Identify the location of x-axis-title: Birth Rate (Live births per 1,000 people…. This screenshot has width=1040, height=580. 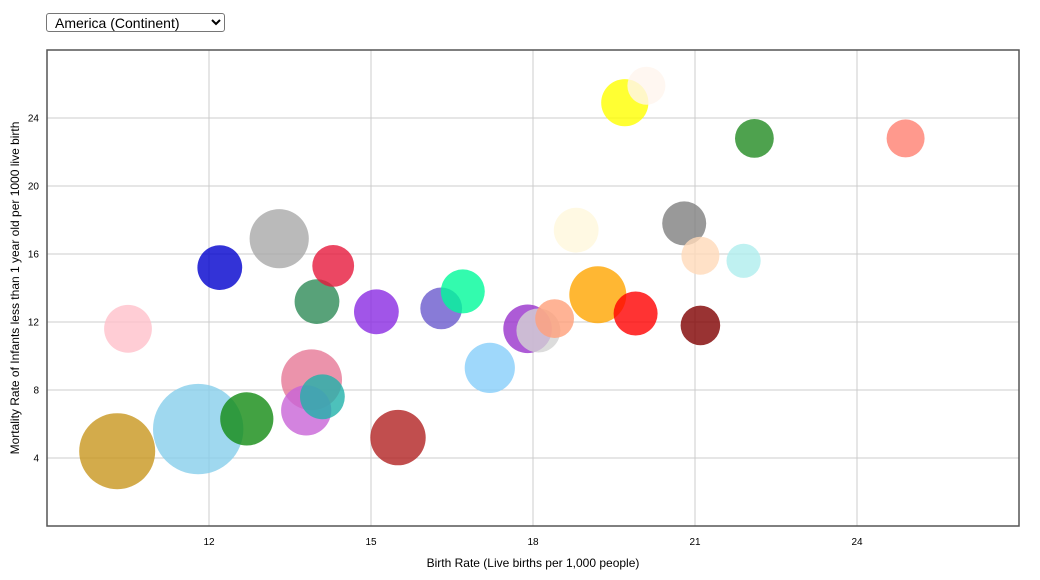
(533, 563).